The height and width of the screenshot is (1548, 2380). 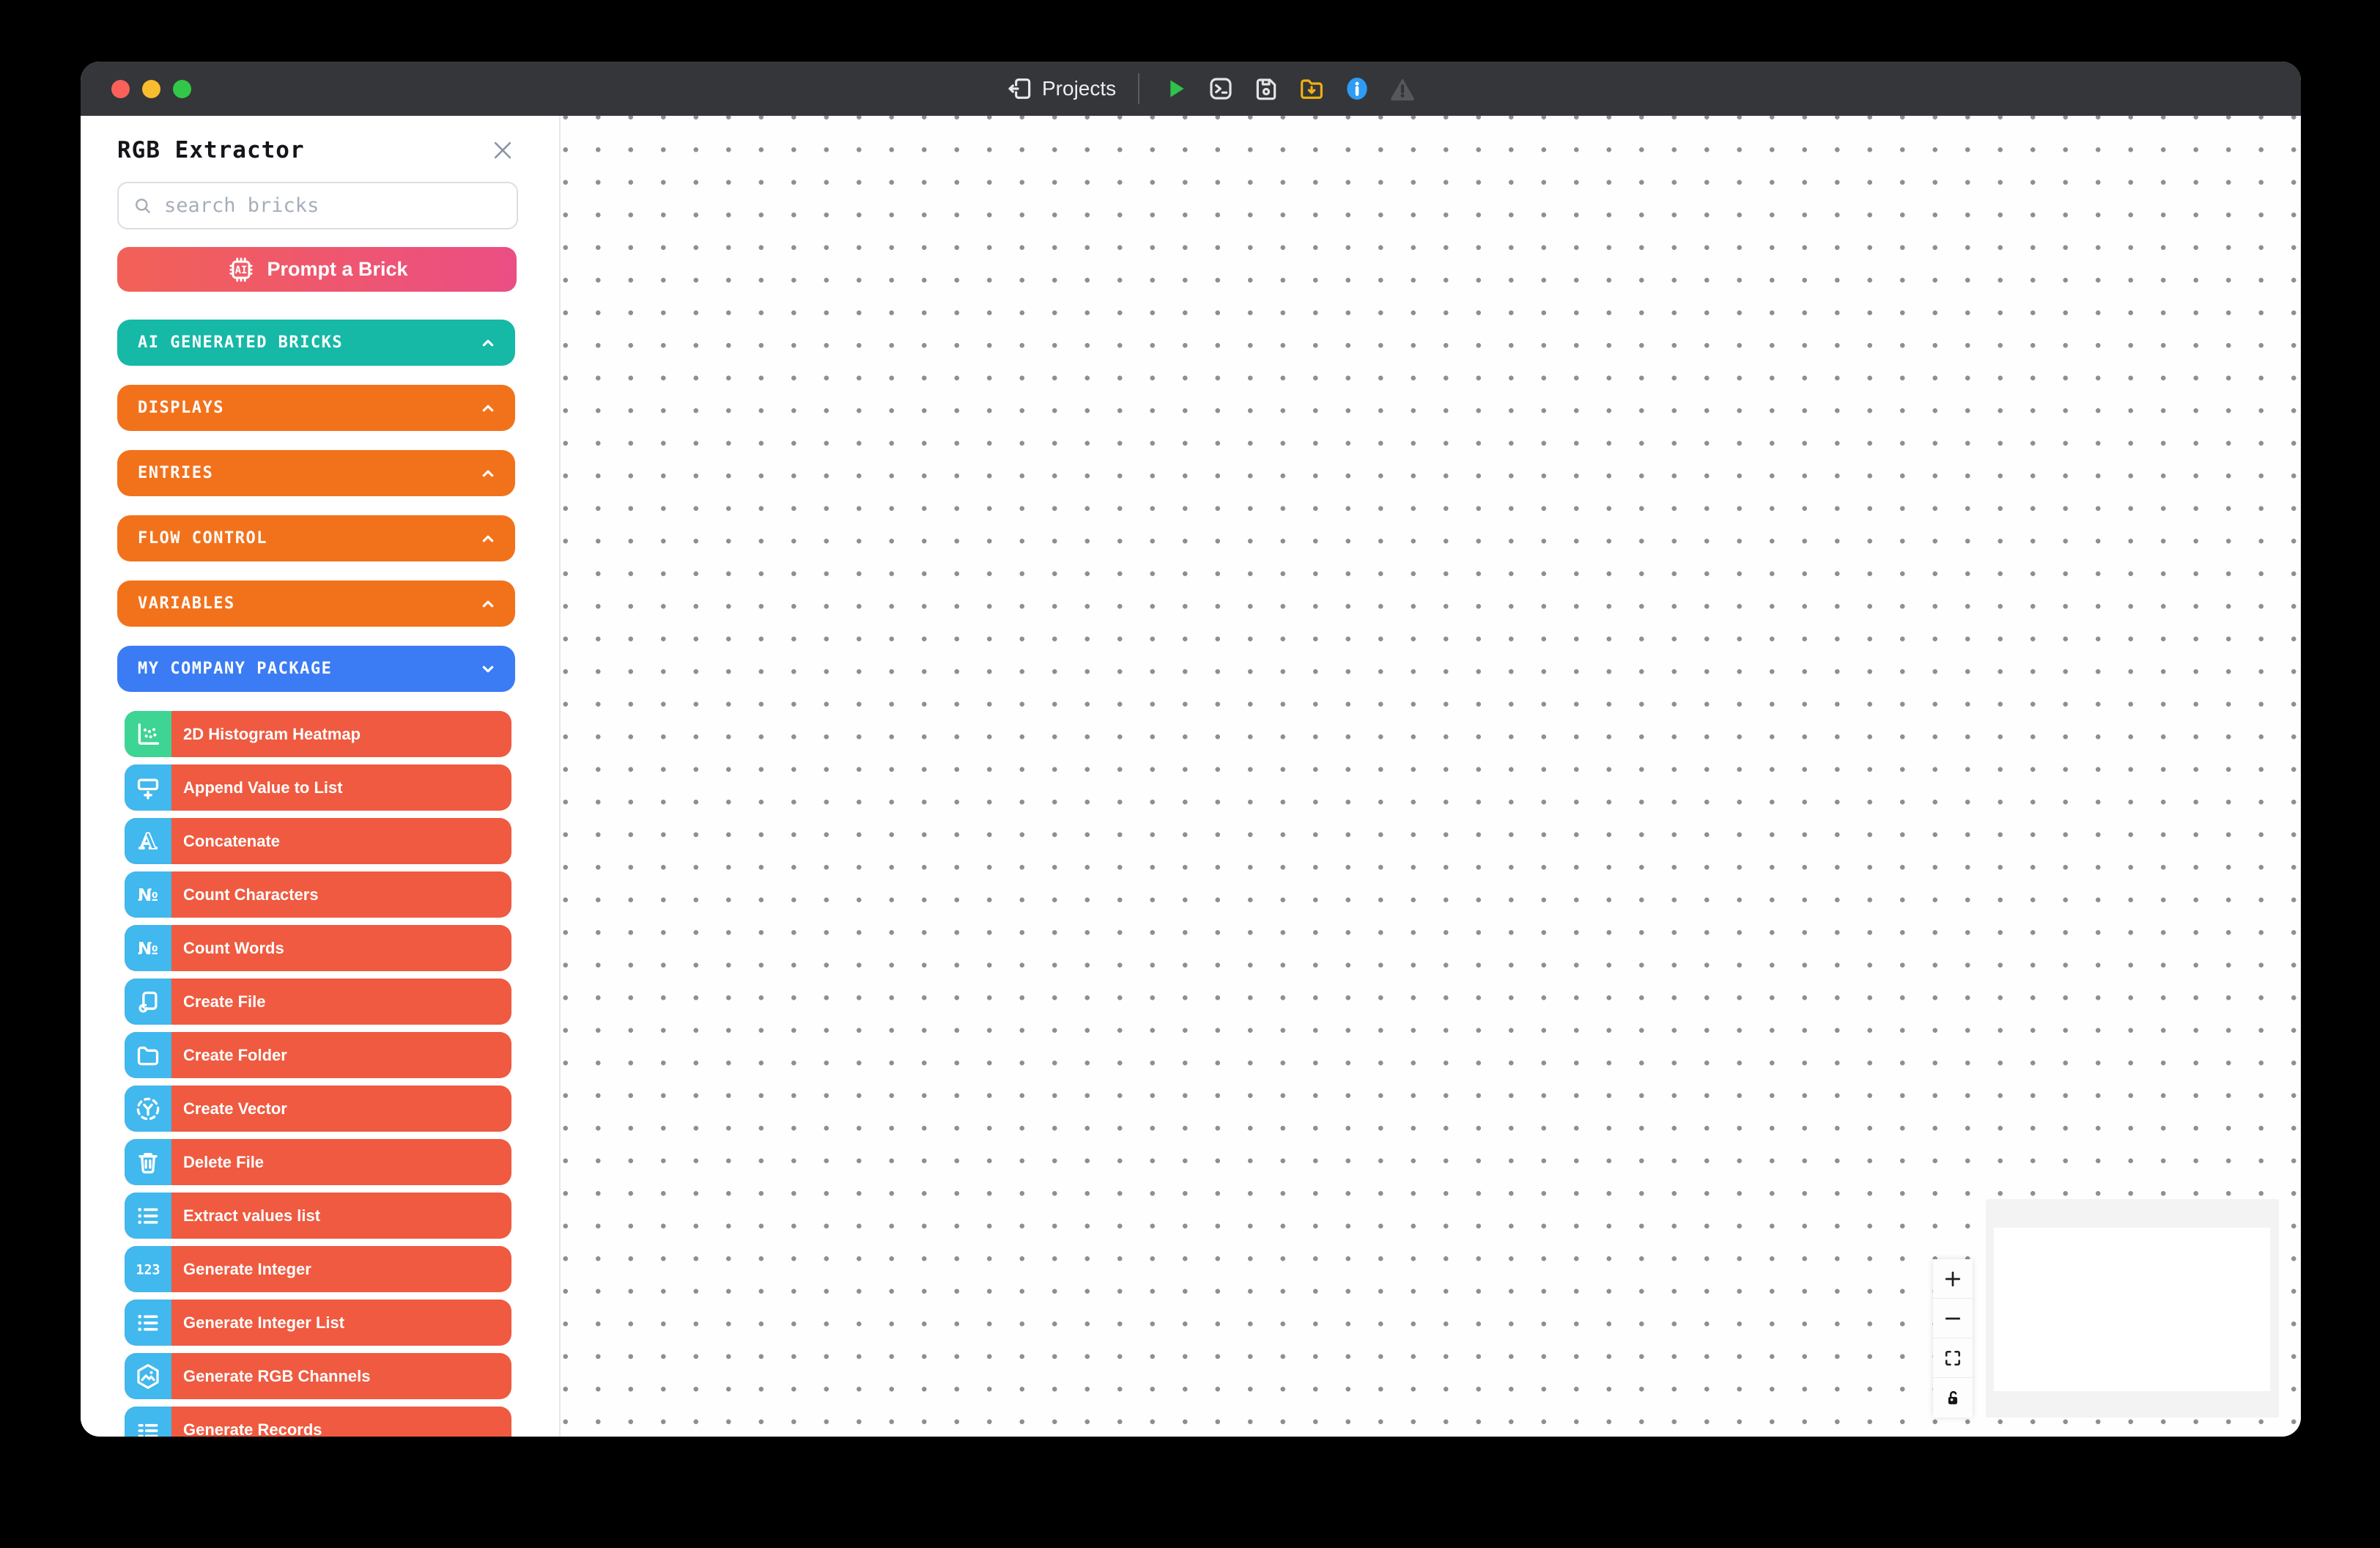 What do you see at coordinates (148, 1162) in the screenshot?
I see `trash-icon` at bounding box center [148, 1162].